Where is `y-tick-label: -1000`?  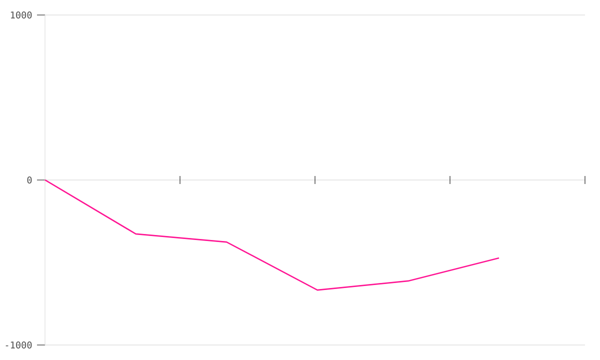 y-tick-label: -1000 is located at coordinates (19, 345).